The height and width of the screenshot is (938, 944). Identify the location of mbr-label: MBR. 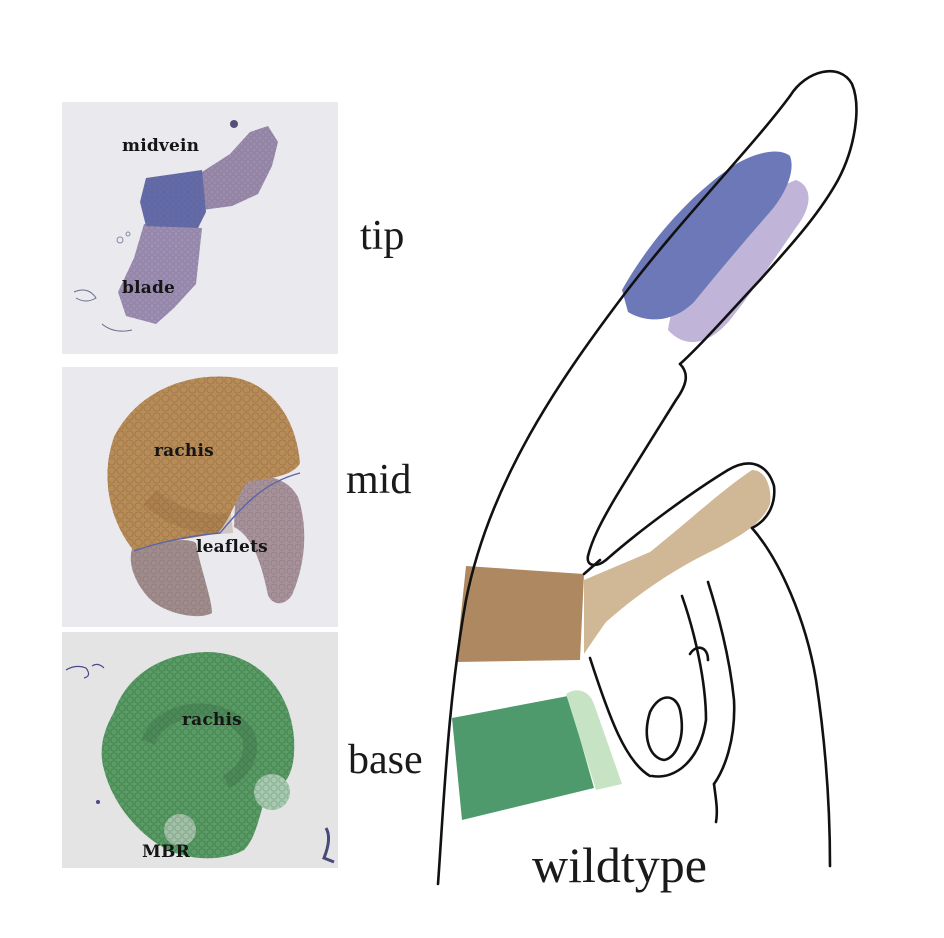
(166, 852).